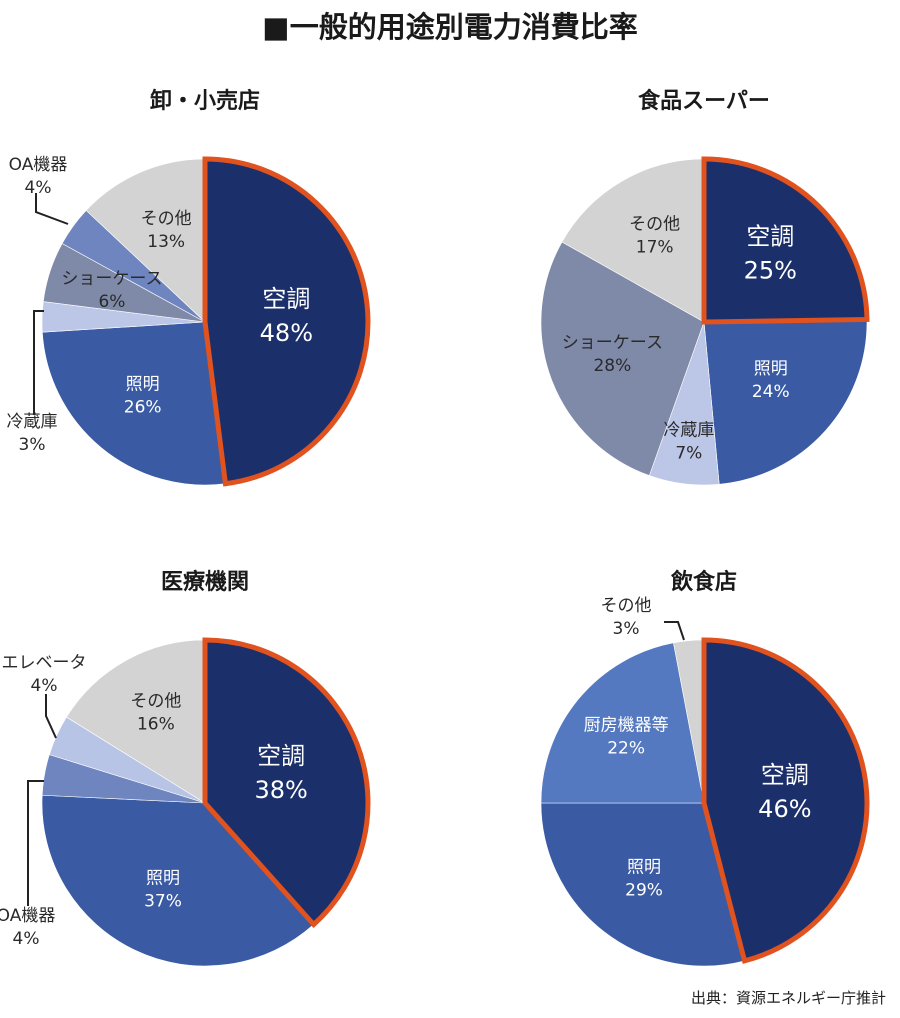  What do you see at coordinates (111, 302) in the screenshot?
I see `slice-value: 6%` at bounding box center [111, 302].